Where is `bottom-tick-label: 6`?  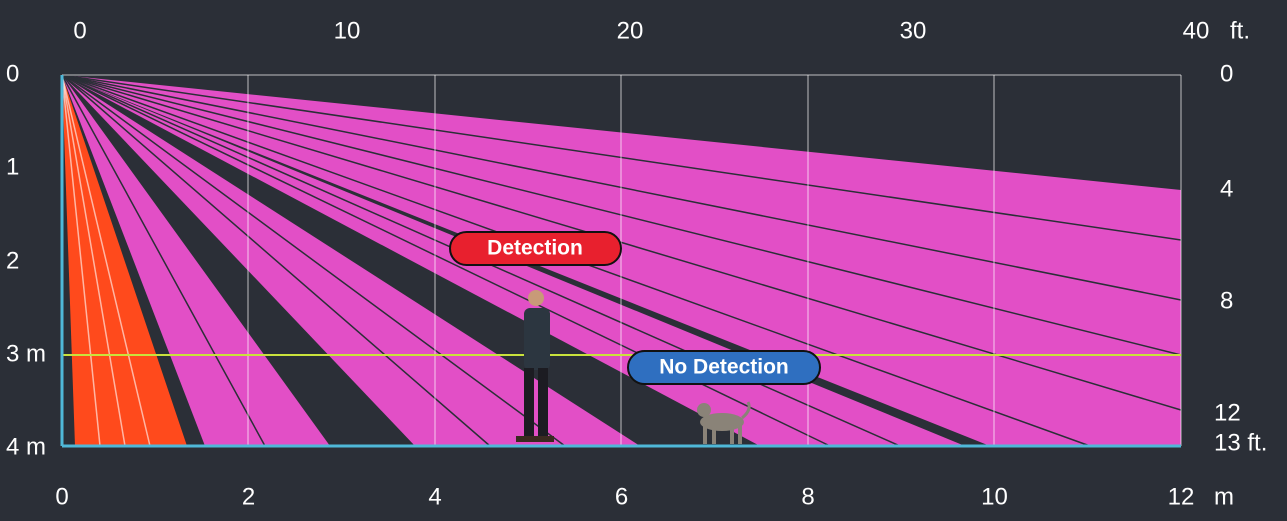
bottom-tick-label: 6 is located at coordinates (621, 496).